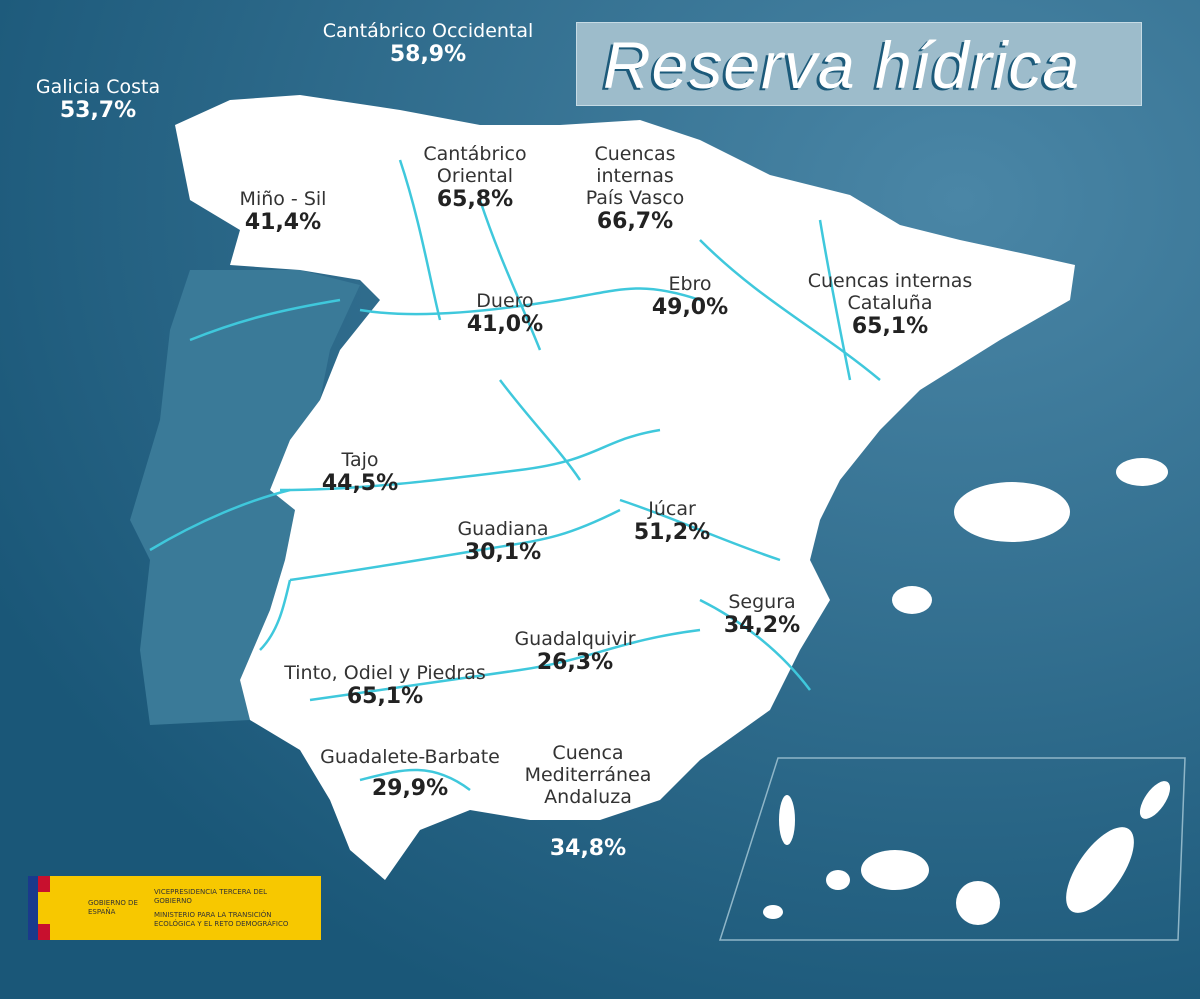  I want to click on basin-pais-vasco: Cuencas internas País Vasco 66,7%, so click(635, 188).